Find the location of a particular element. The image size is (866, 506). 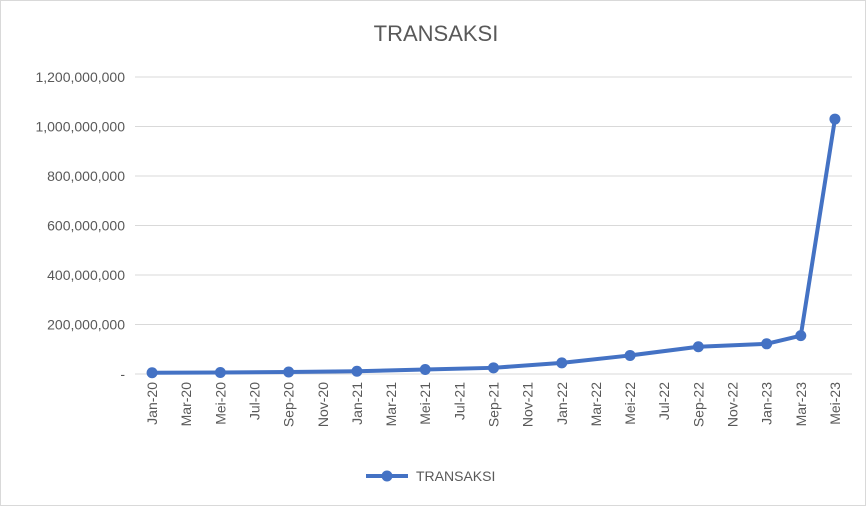

x-tick-label: Jul-21 is located at coordinates (459, 401).